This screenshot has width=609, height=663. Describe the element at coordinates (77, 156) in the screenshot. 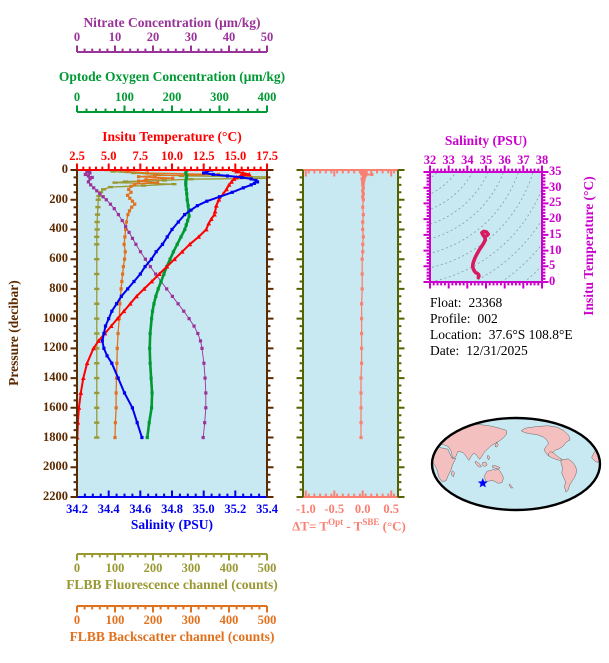

I see `temperature-tick-label: 2.5` at that location.